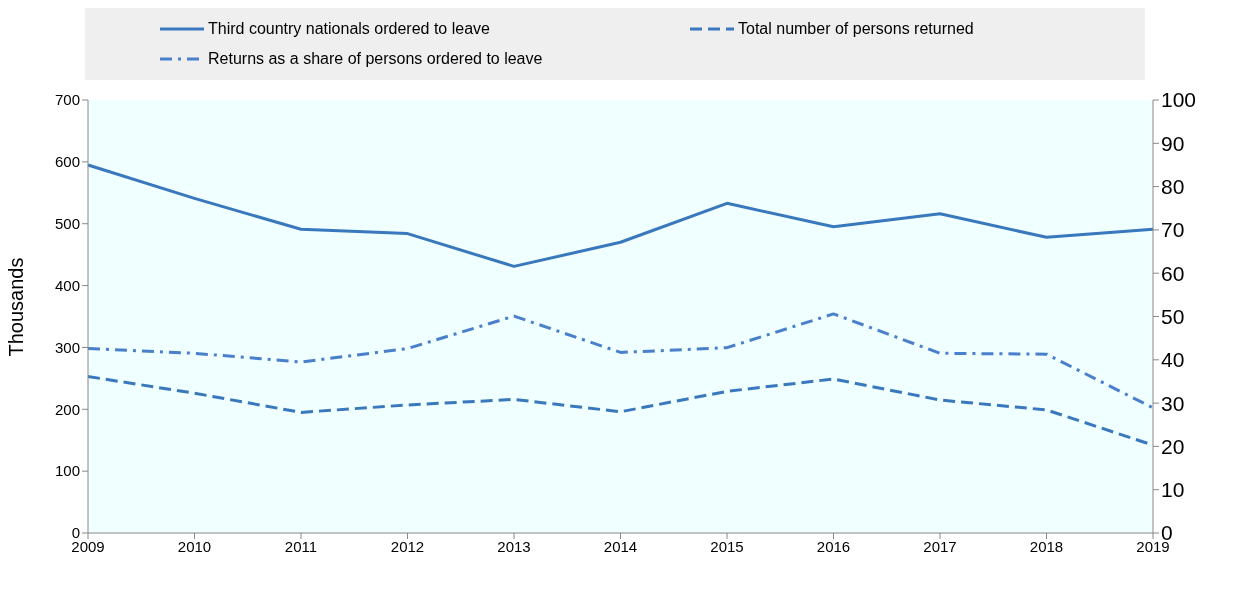 The image size is (1241, 589). I want to click on line-series, so click(620, 361).